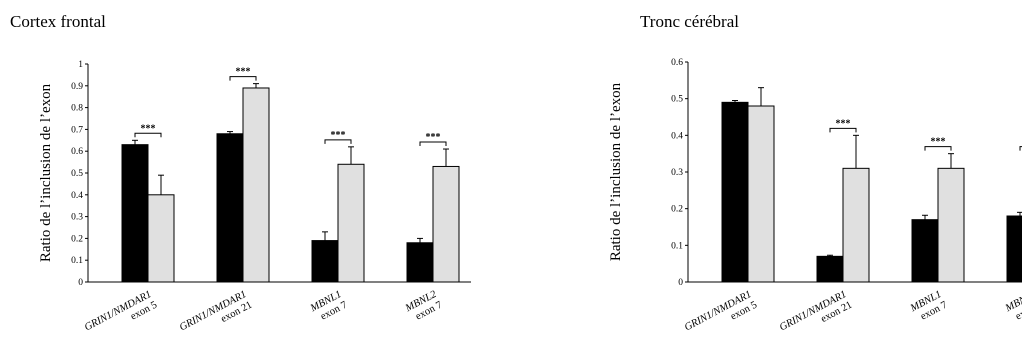  I want to click on y-tick-label: 1, so click(80, 65).